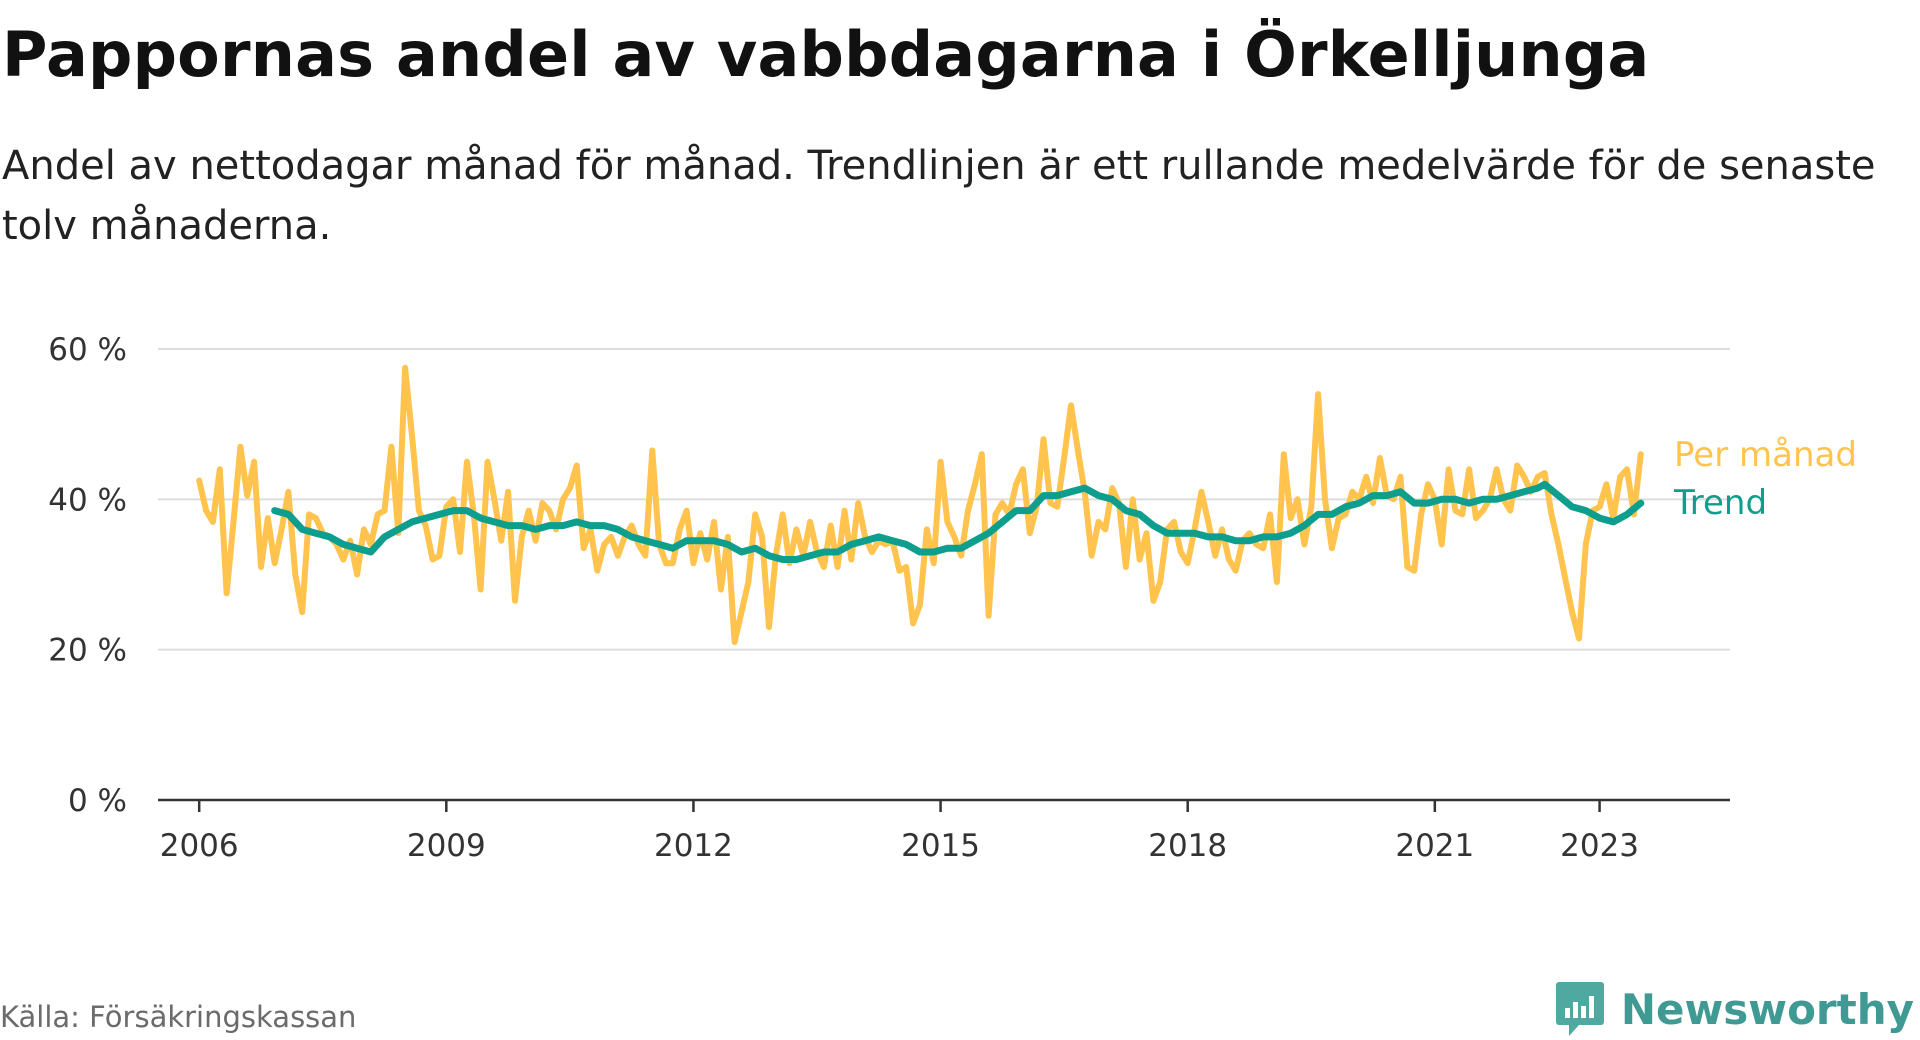  Describe the element at coordinates (1720, 503) in the screenshot. I see `legend-label-trend: Trend` at that location.